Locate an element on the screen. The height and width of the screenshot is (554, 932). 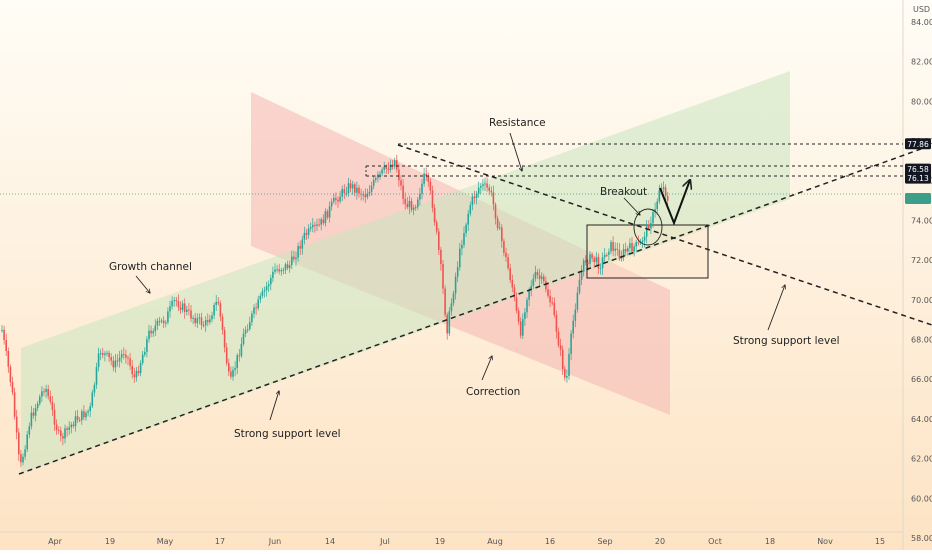
y-tick-label: 62.00 is located at coordinates (921, 459).